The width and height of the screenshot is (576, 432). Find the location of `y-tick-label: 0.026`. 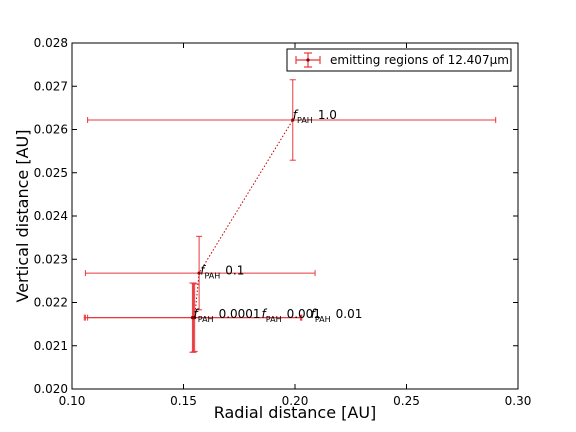

y-tick-label: 0.026 is located at coordinates (51, 130).